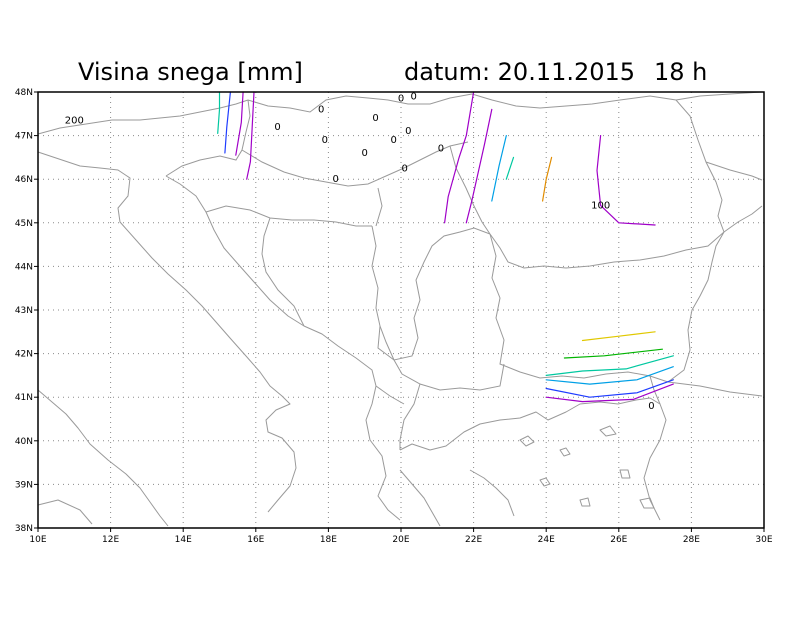 The image size is (800, 618). Describe the element at coordinates (24, 180) in the screenshot. I see `y-tick-label: 46N` at that location.